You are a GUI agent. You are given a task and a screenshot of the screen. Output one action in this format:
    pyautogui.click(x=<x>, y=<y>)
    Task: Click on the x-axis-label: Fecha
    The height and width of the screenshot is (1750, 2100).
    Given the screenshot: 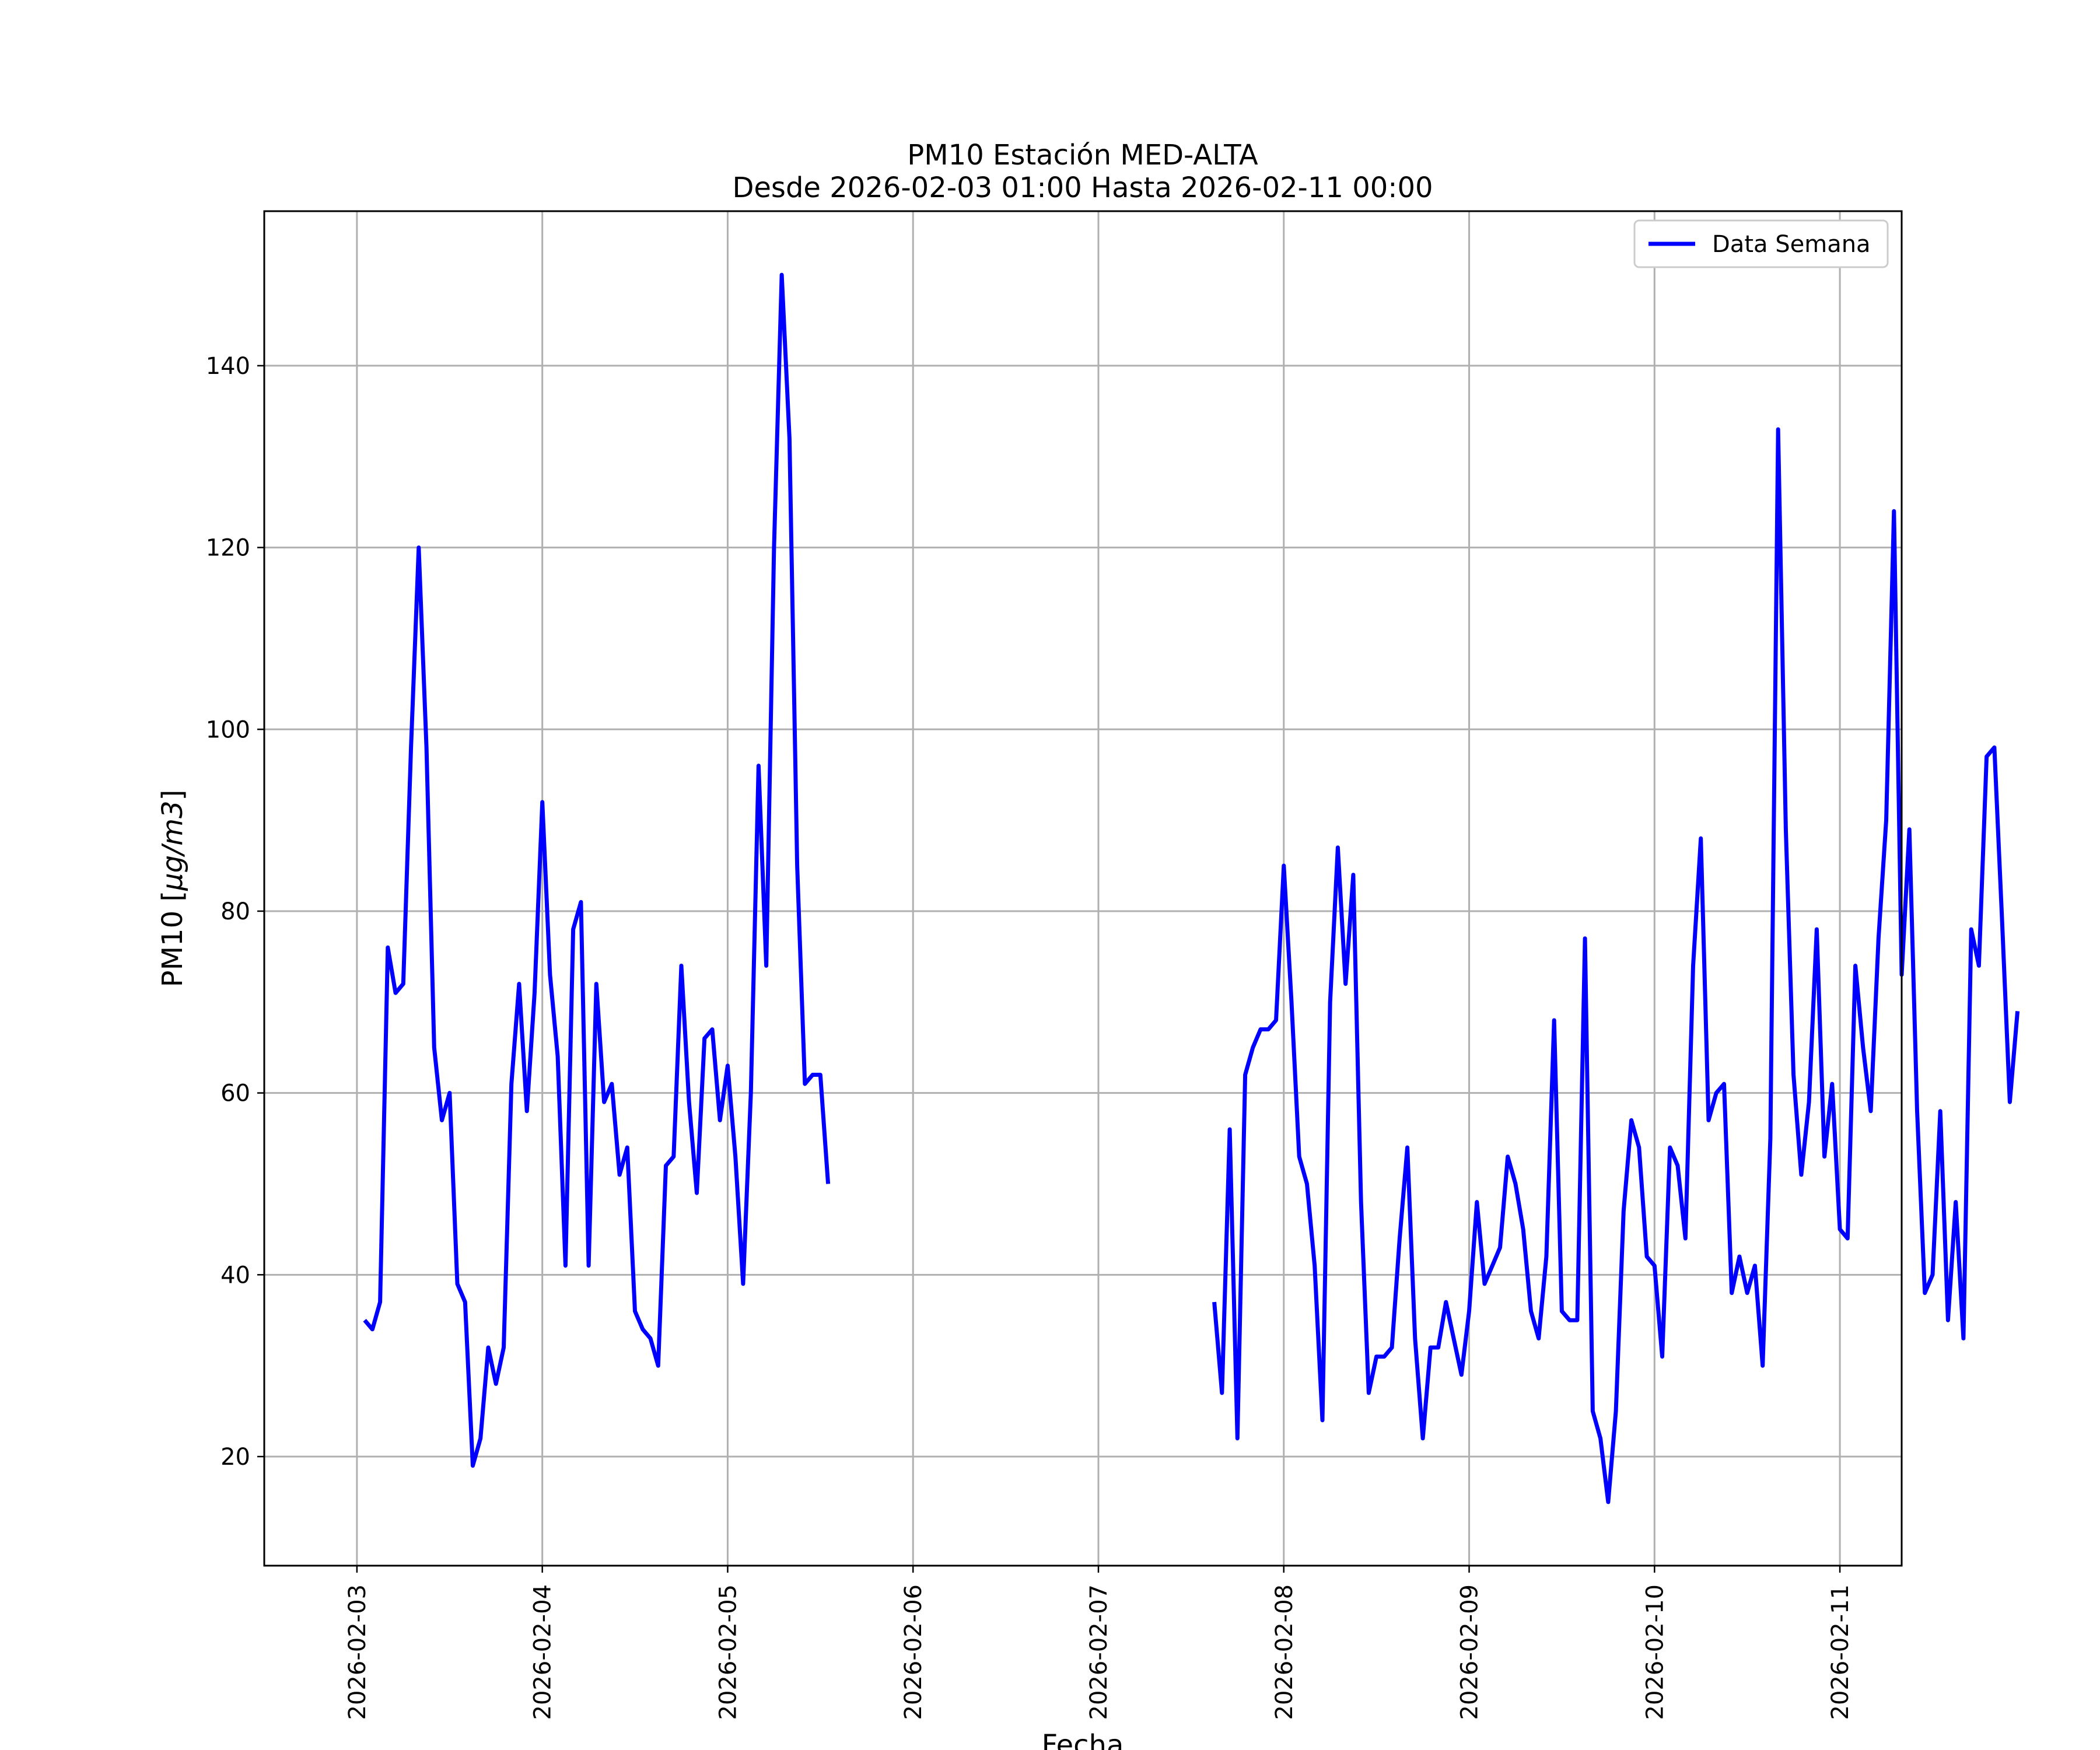 What is the action you would take?
    pyautogui.click(x=1083, y=1739)
    